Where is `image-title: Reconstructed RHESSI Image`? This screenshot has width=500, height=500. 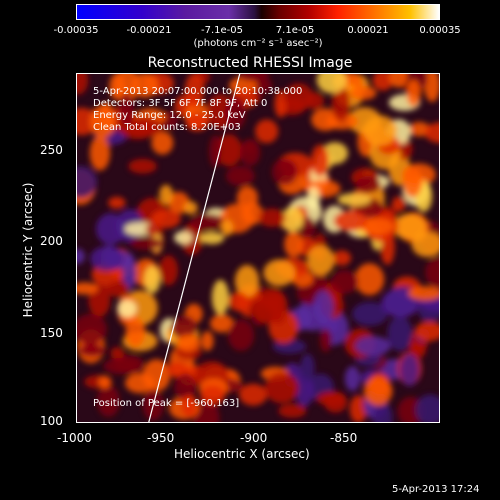 image-title: Reconstructed RHESSI Image is located at coordinates (250, 63).